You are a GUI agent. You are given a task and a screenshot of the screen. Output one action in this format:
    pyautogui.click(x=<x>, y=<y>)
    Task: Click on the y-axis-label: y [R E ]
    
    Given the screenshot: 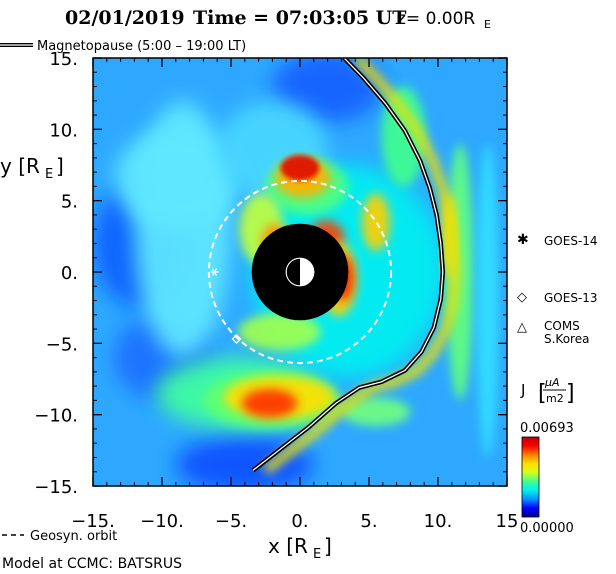 What is the action you would take?
    pyautogui.click(x=32, y=168)
    